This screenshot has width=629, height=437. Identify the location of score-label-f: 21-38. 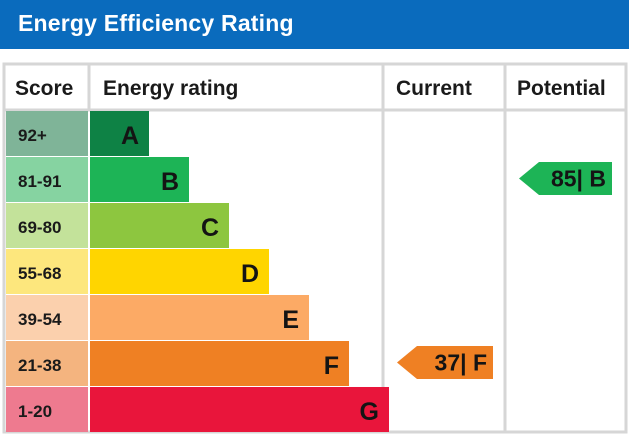
(39, 365).